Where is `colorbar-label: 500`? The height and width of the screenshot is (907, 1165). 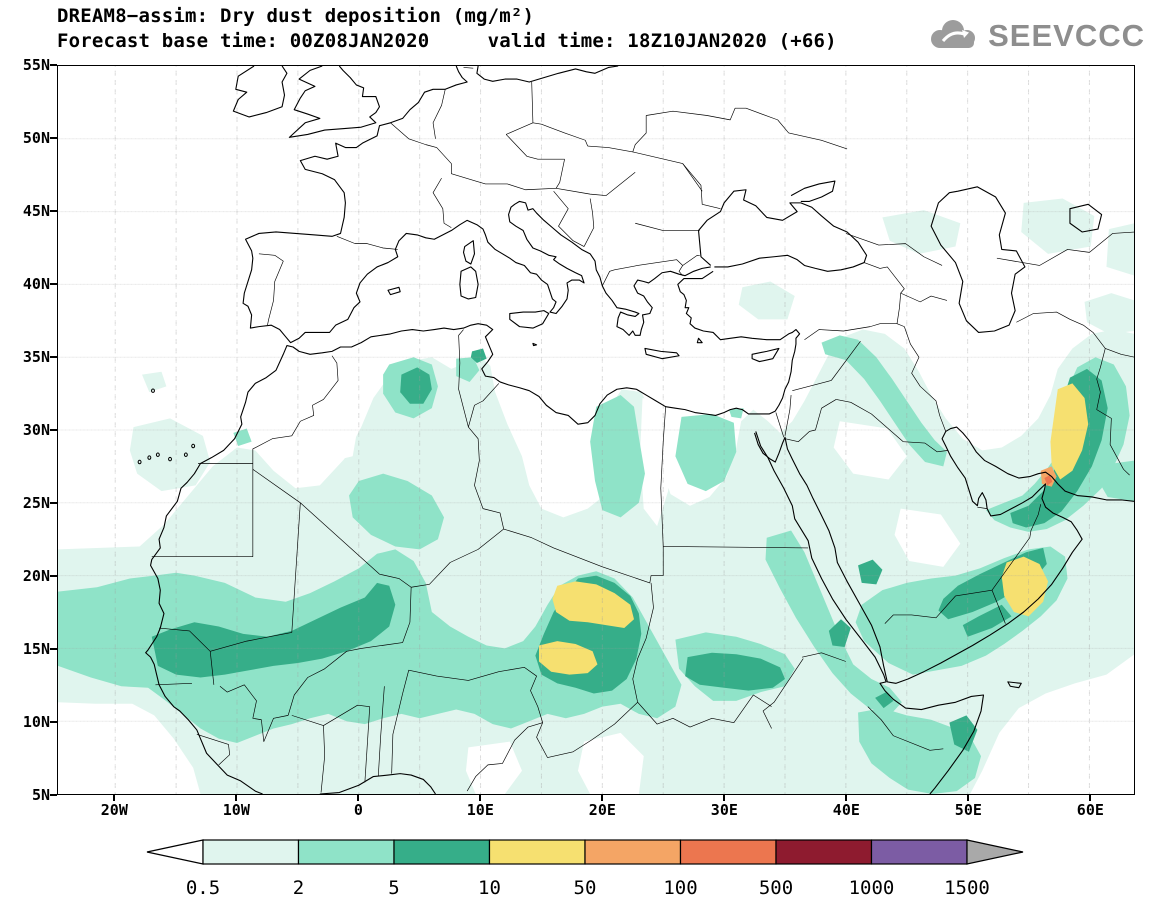 colorbar-label: 500 is located at coordinates (776, 888).